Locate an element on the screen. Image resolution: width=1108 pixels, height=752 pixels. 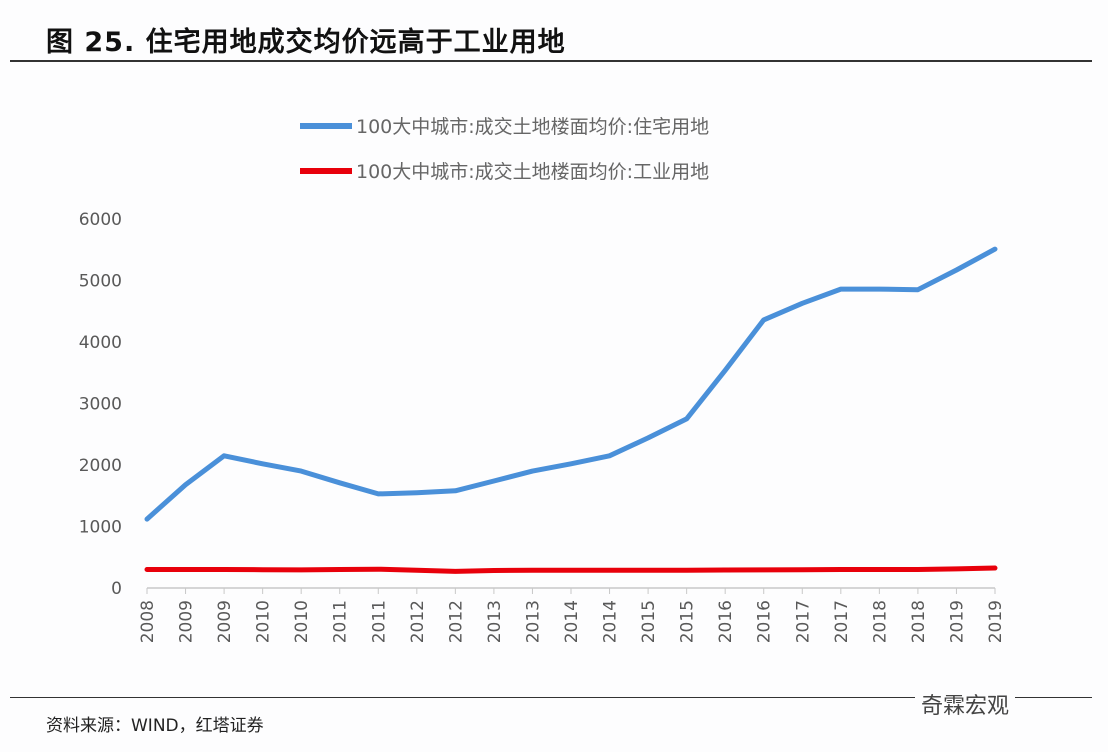
figure-title: 图 25. 住宅用地成交均价远高于工业用地 is located at coordinates (306, 42).